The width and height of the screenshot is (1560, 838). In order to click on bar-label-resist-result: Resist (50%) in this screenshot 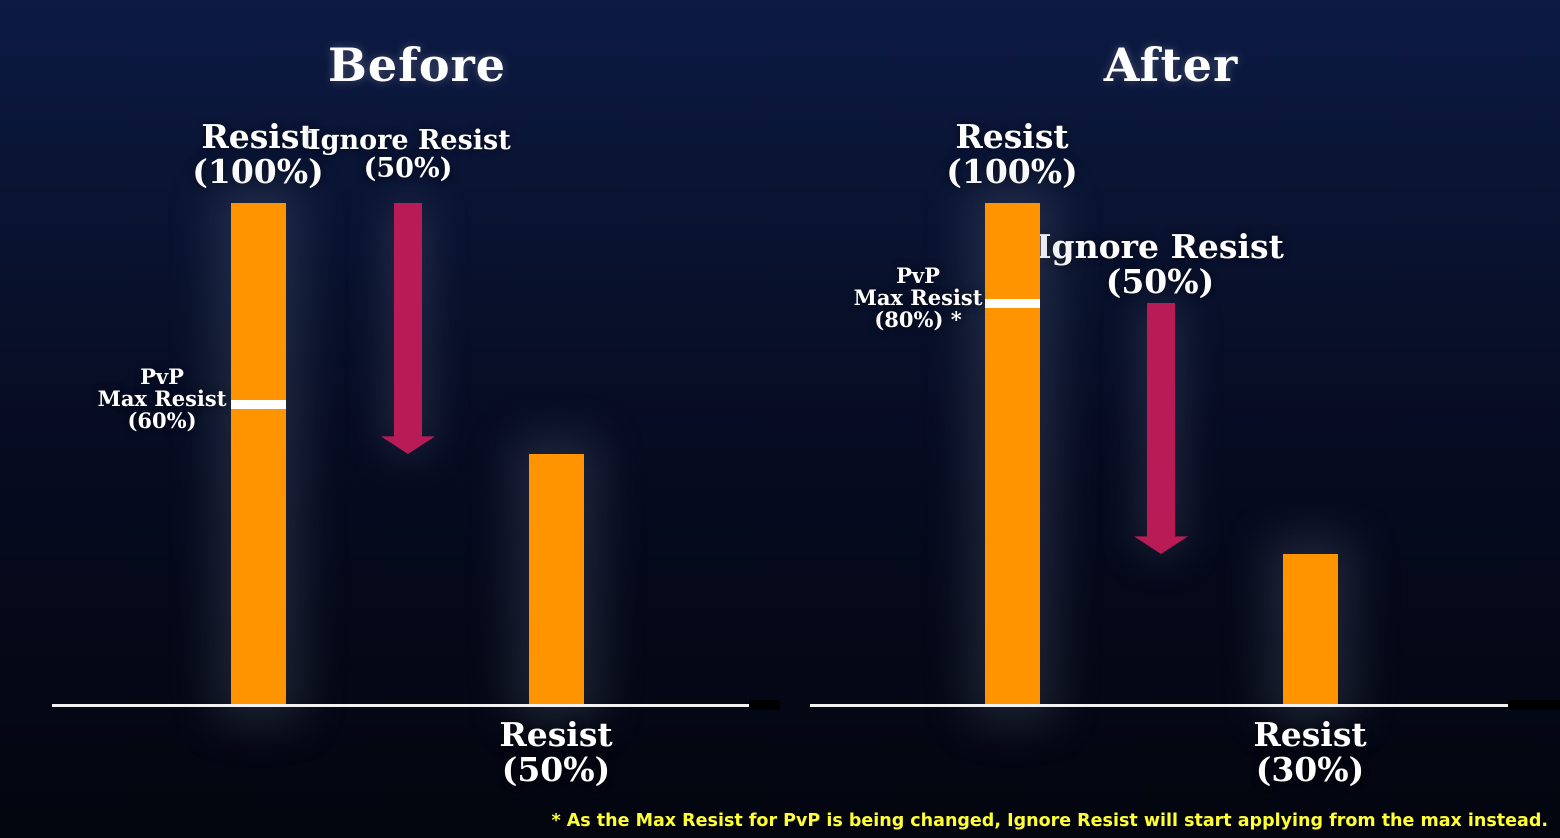, I will do `click(556, 752)`.